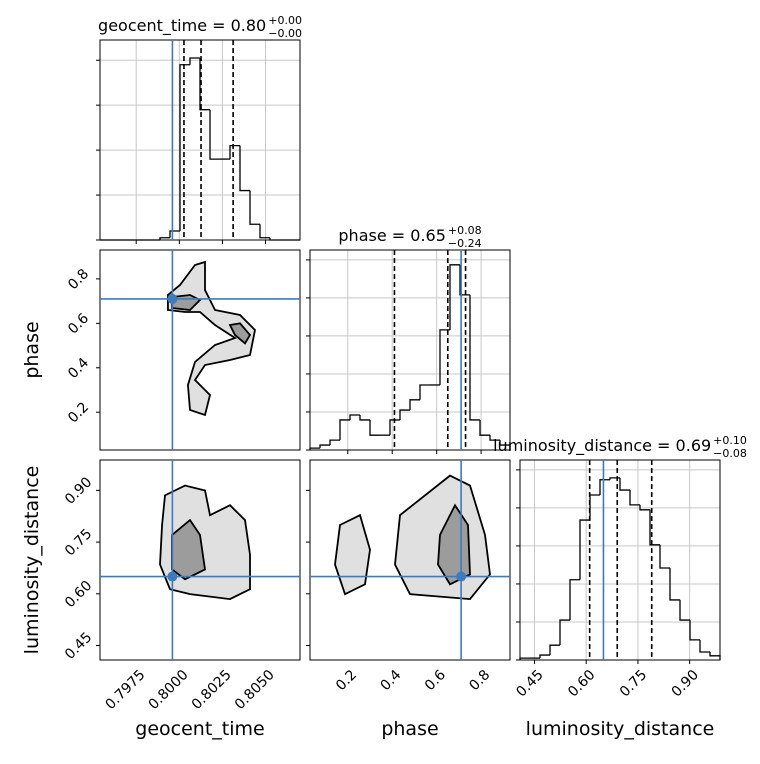 This screenshot has height=764, width=760. I want to click on x-tick-label: 0.45, so click(529, 683).